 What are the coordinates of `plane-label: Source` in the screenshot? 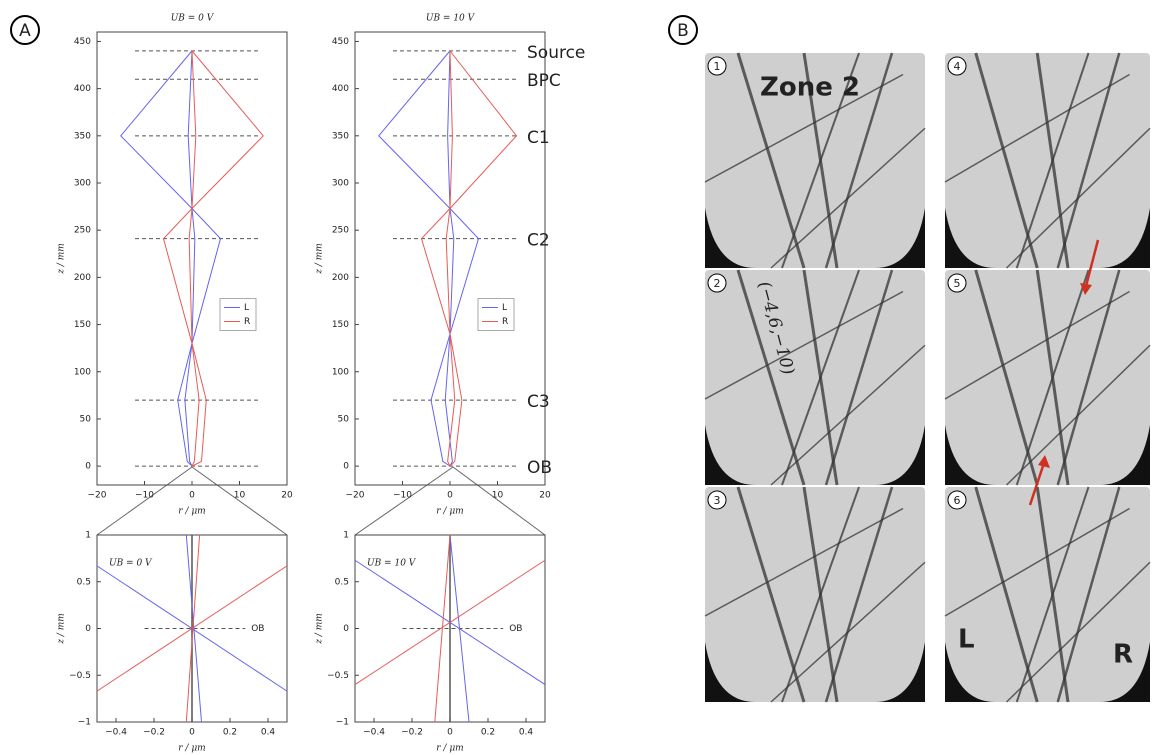 It's located at (556, 53).